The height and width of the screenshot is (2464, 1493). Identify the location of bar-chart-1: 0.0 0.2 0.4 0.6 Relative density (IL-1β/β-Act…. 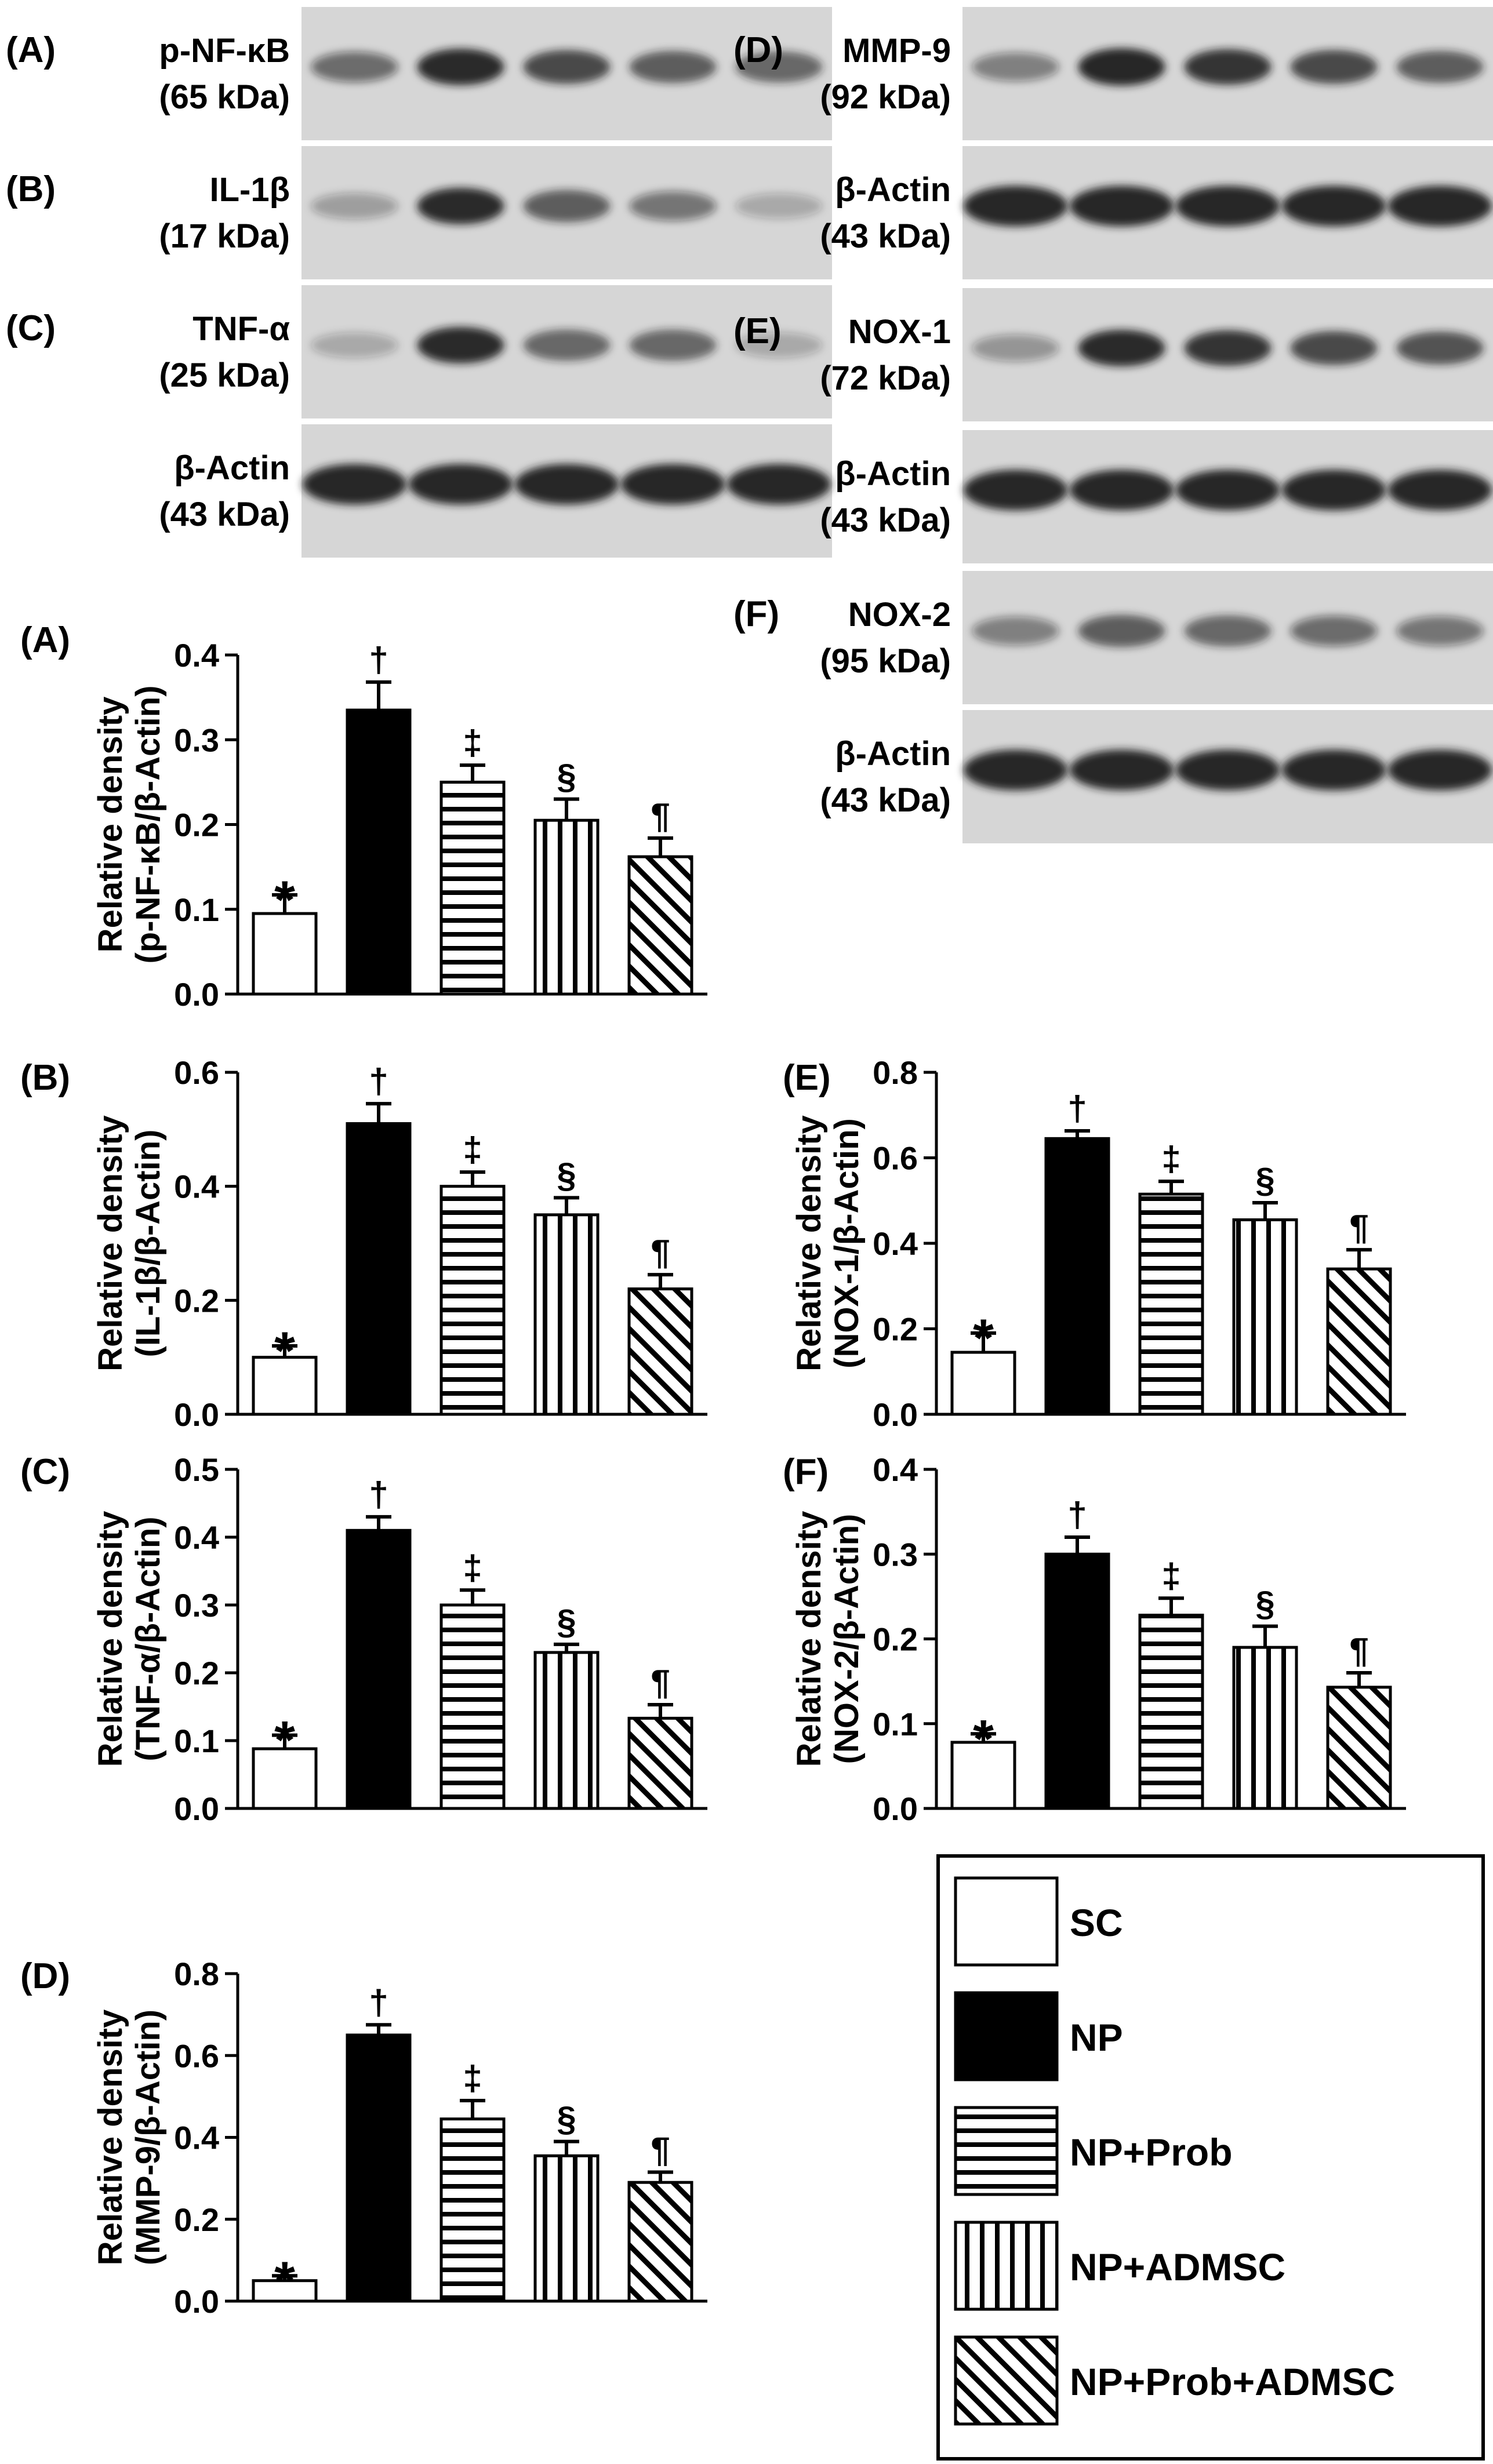
(363, 1243).